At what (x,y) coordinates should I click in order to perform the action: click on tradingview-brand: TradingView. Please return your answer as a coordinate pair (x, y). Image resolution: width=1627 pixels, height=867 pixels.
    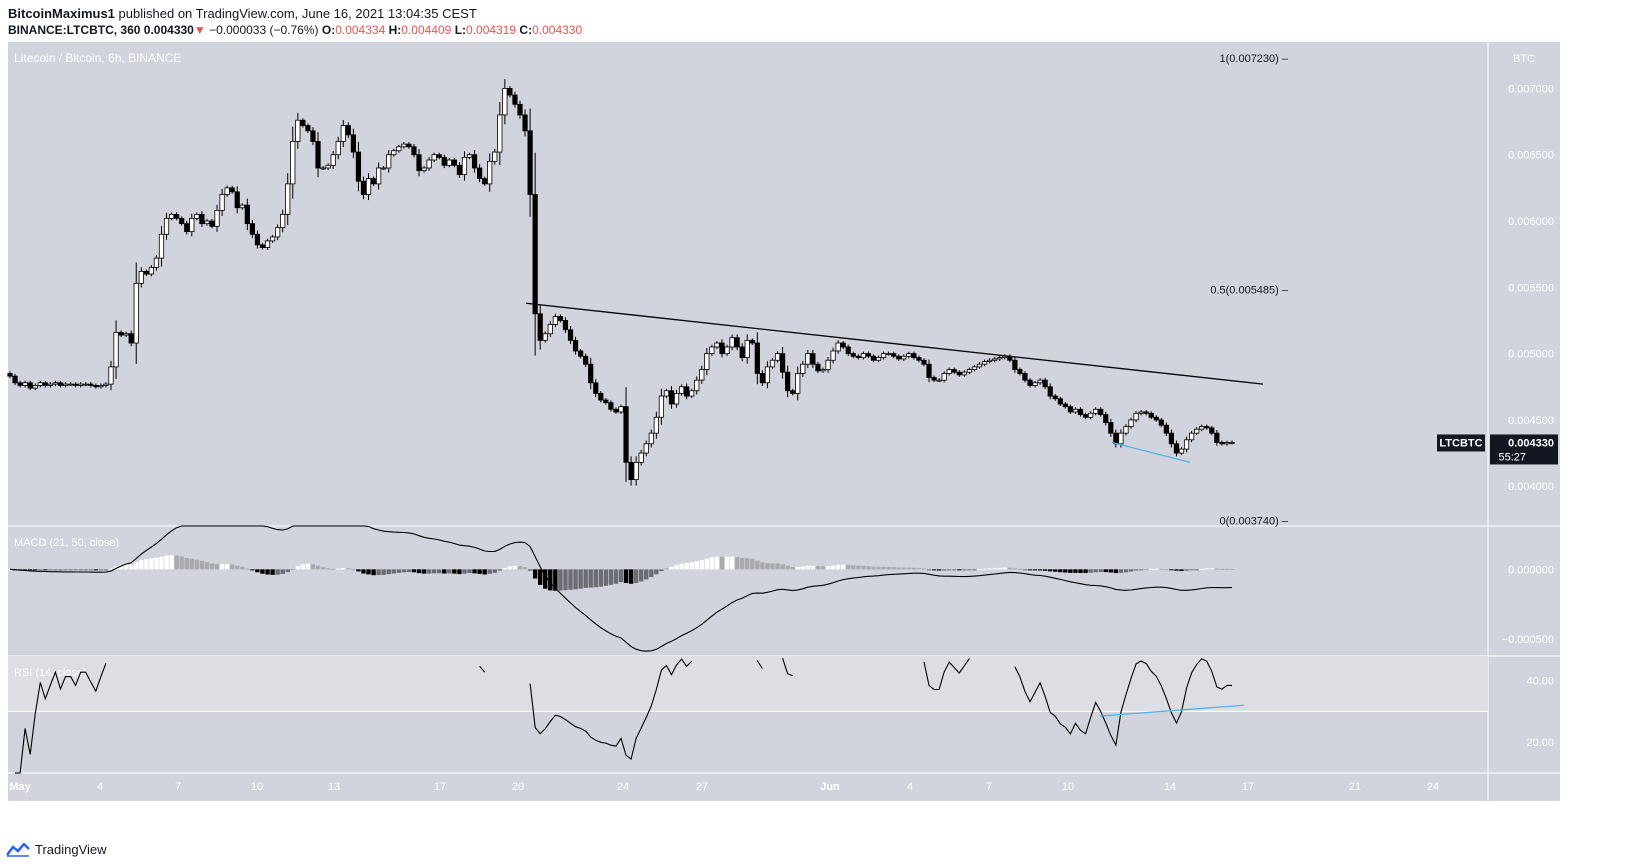
    Looking at the image, I should click on (71, 849).